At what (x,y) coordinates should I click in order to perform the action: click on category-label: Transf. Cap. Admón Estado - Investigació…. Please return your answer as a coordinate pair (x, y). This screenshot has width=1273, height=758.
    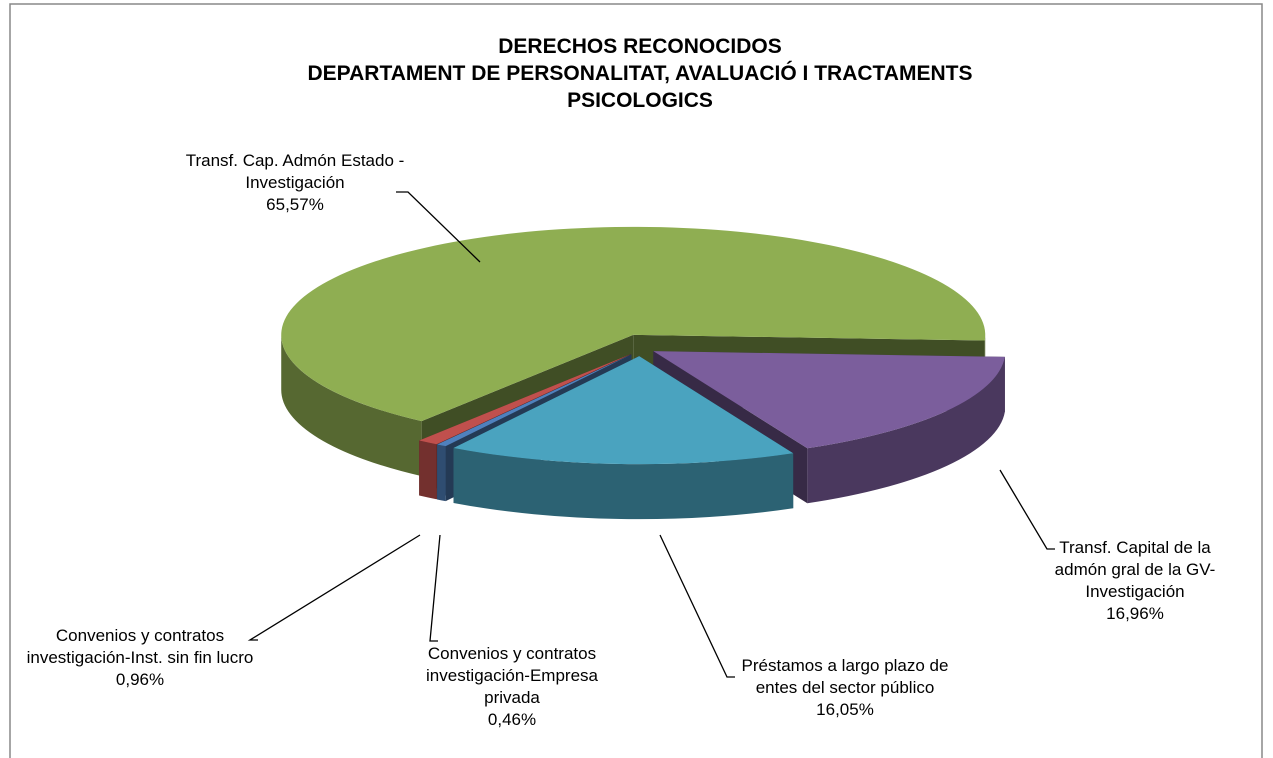
    Looking at the image, I should click on (295, 171).